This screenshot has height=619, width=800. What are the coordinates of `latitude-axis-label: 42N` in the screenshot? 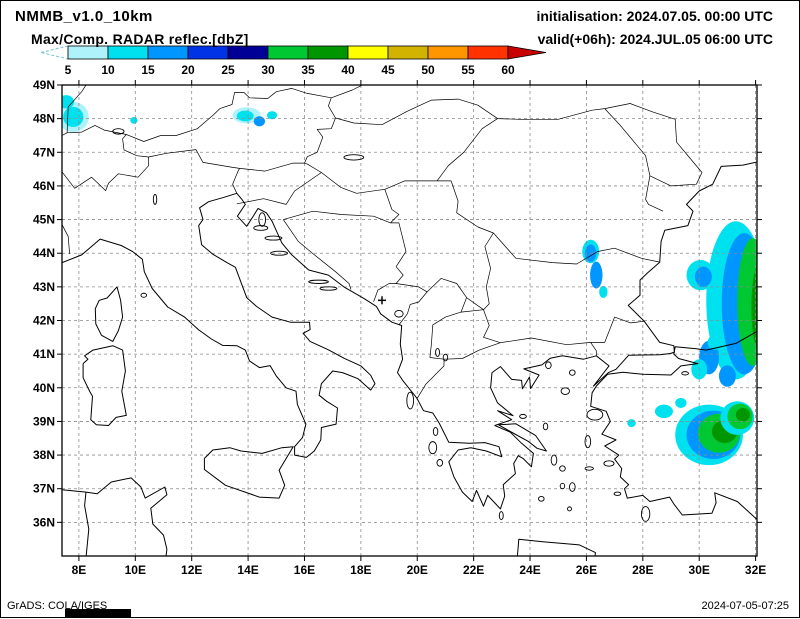 It's located at (44, 321).